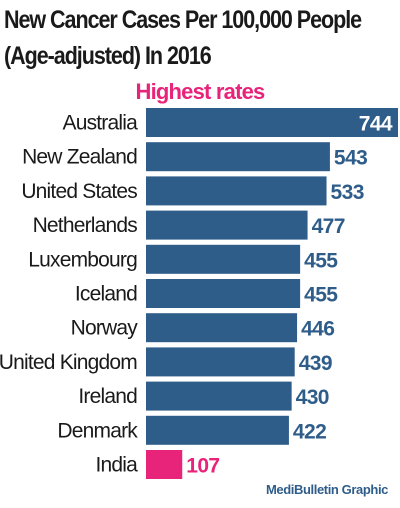 This screenshot has width=400, height=508. I want to click on bar-australia, so click(272, 122).